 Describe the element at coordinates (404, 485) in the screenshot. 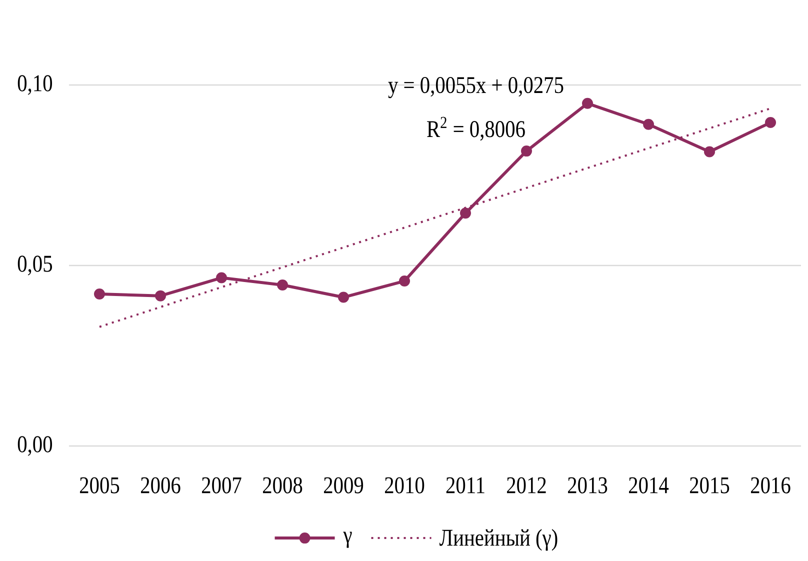

I see `x-tick-label: 2010` at that location.